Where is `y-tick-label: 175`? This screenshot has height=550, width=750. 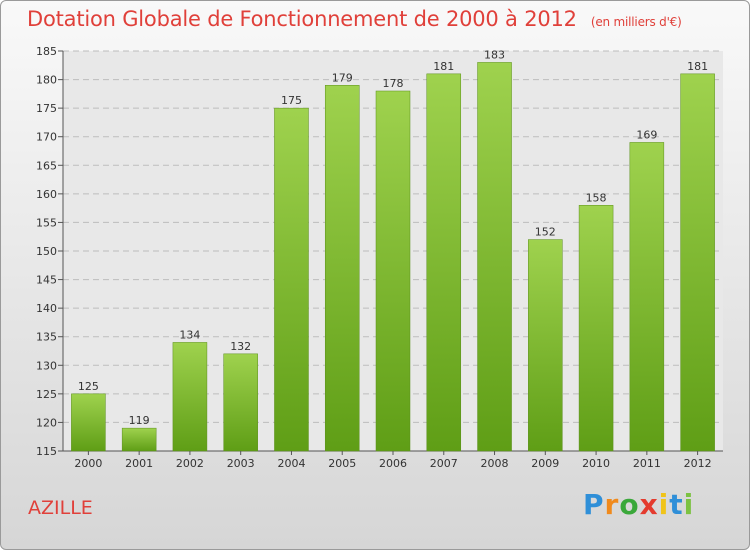 y-tick-label: 175 is located at coordinates (46, 108).